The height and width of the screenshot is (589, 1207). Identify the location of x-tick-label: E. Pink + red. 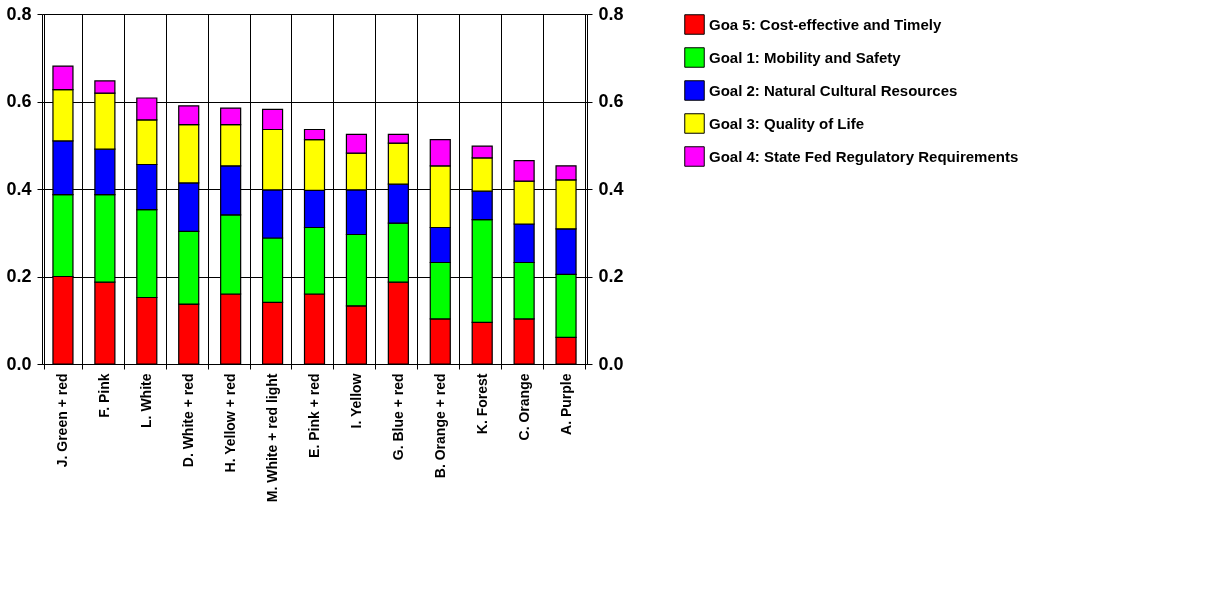
(314, 415).